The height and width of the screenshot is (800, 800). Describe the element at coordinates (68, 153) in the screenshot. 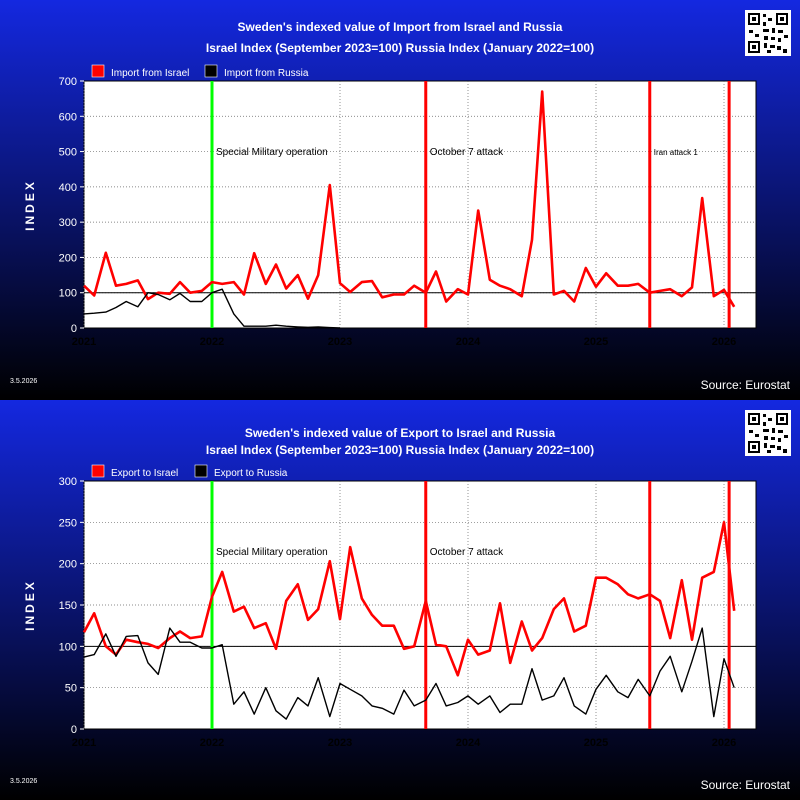

I see `y-tick-label: 500` at that location.